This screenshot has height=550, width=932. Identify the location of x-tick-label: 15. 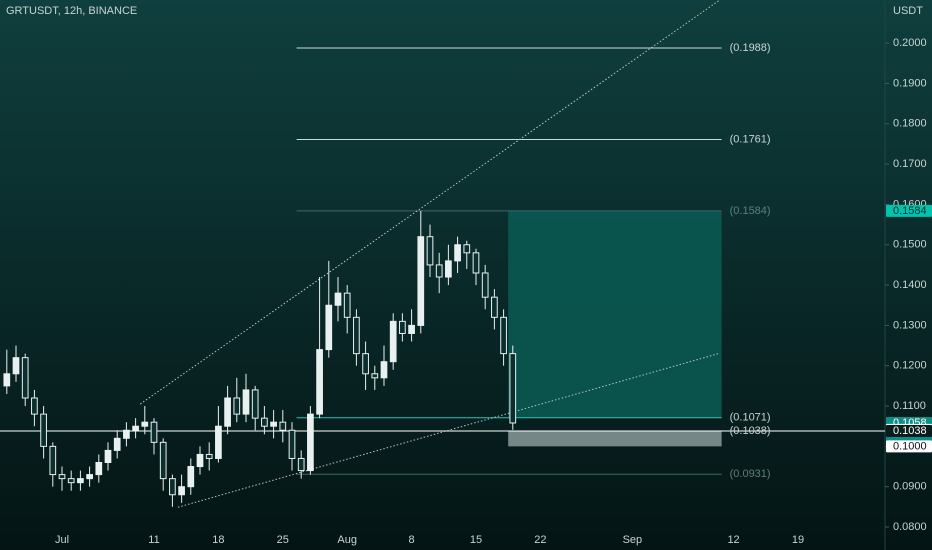
(476, 540).